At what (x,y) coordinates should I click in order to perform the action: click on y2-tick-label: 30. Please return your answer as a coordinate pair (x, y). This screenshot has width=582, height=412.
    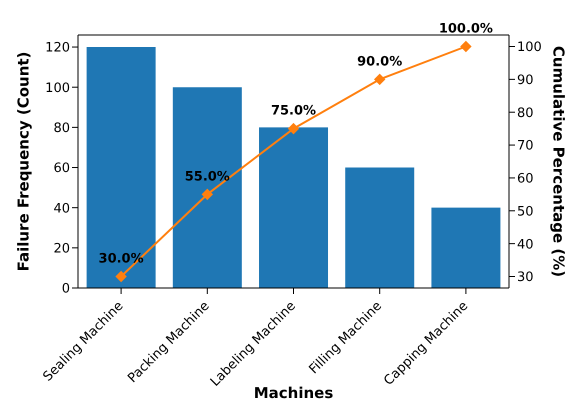
    Looking at the image, I should click on (525, 278).